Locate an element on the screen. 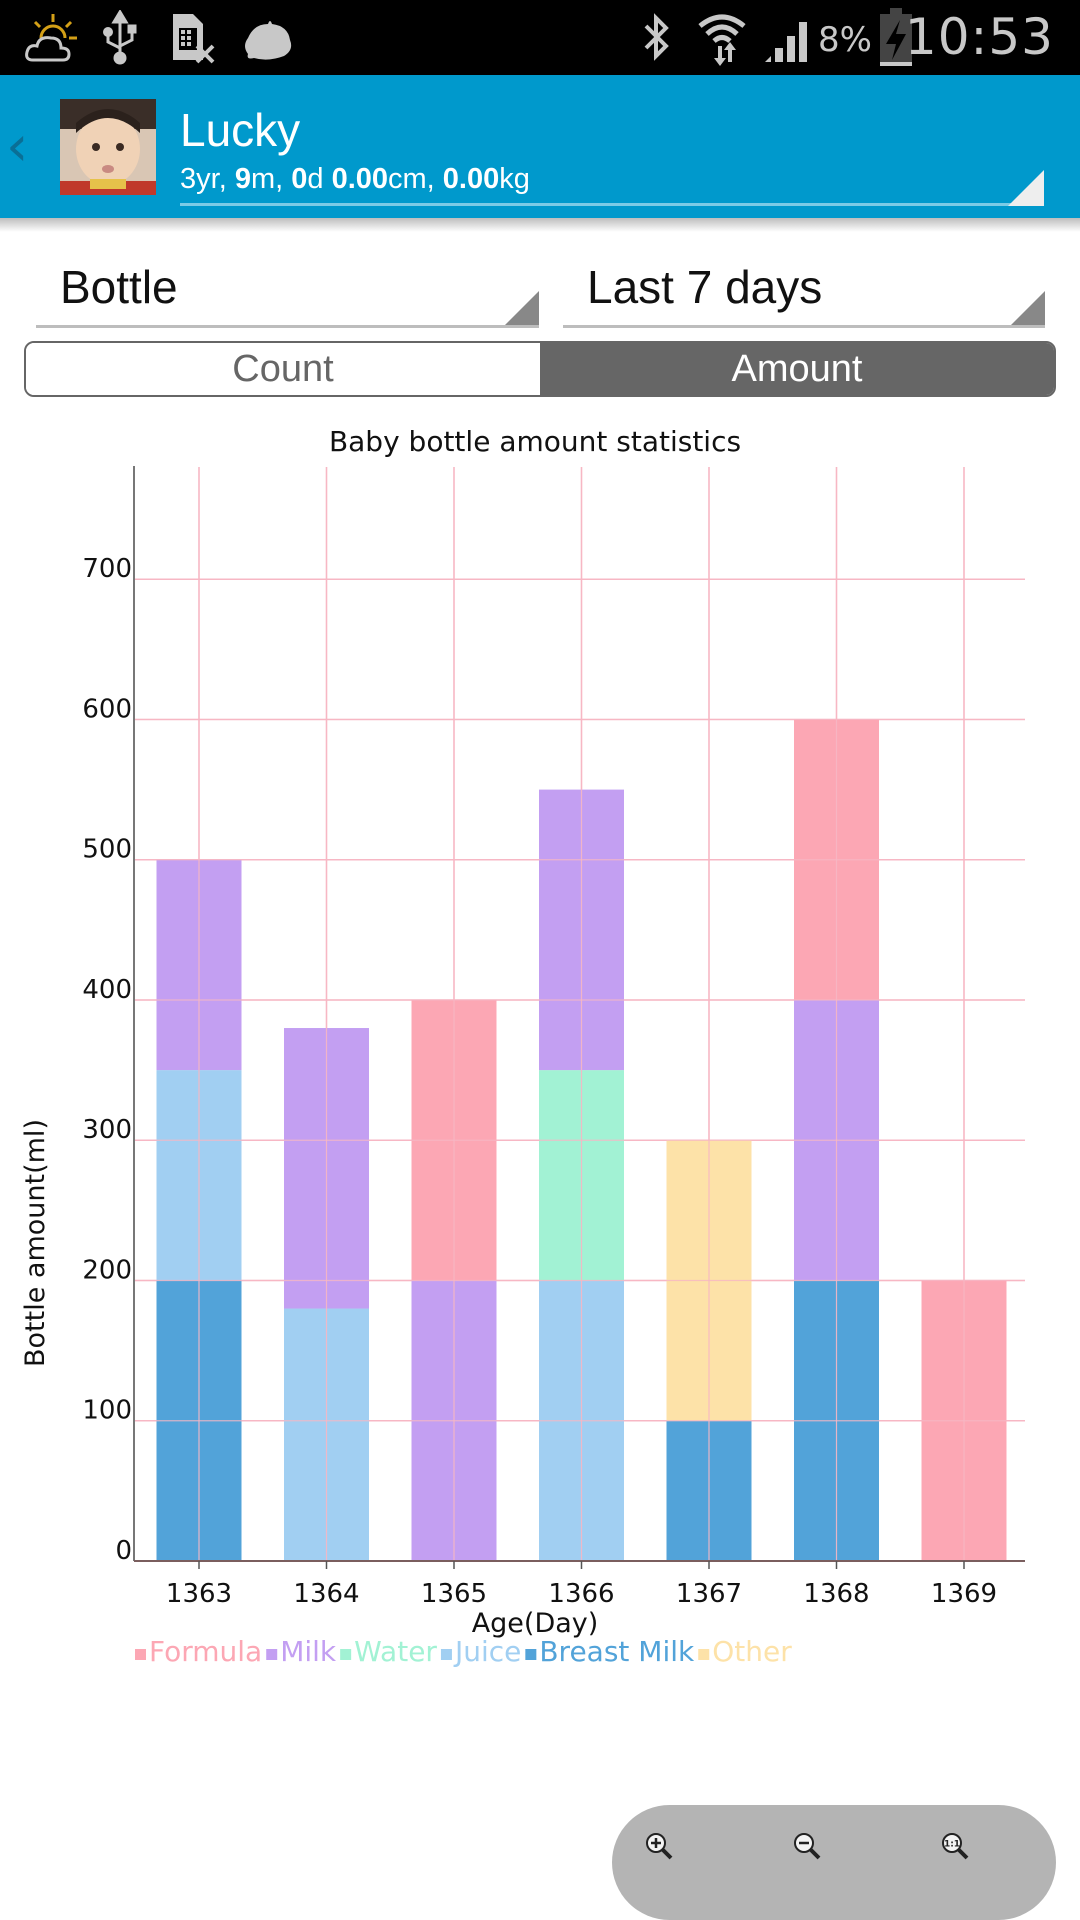  zoom-in-button is located at coordinates (659, 1846).